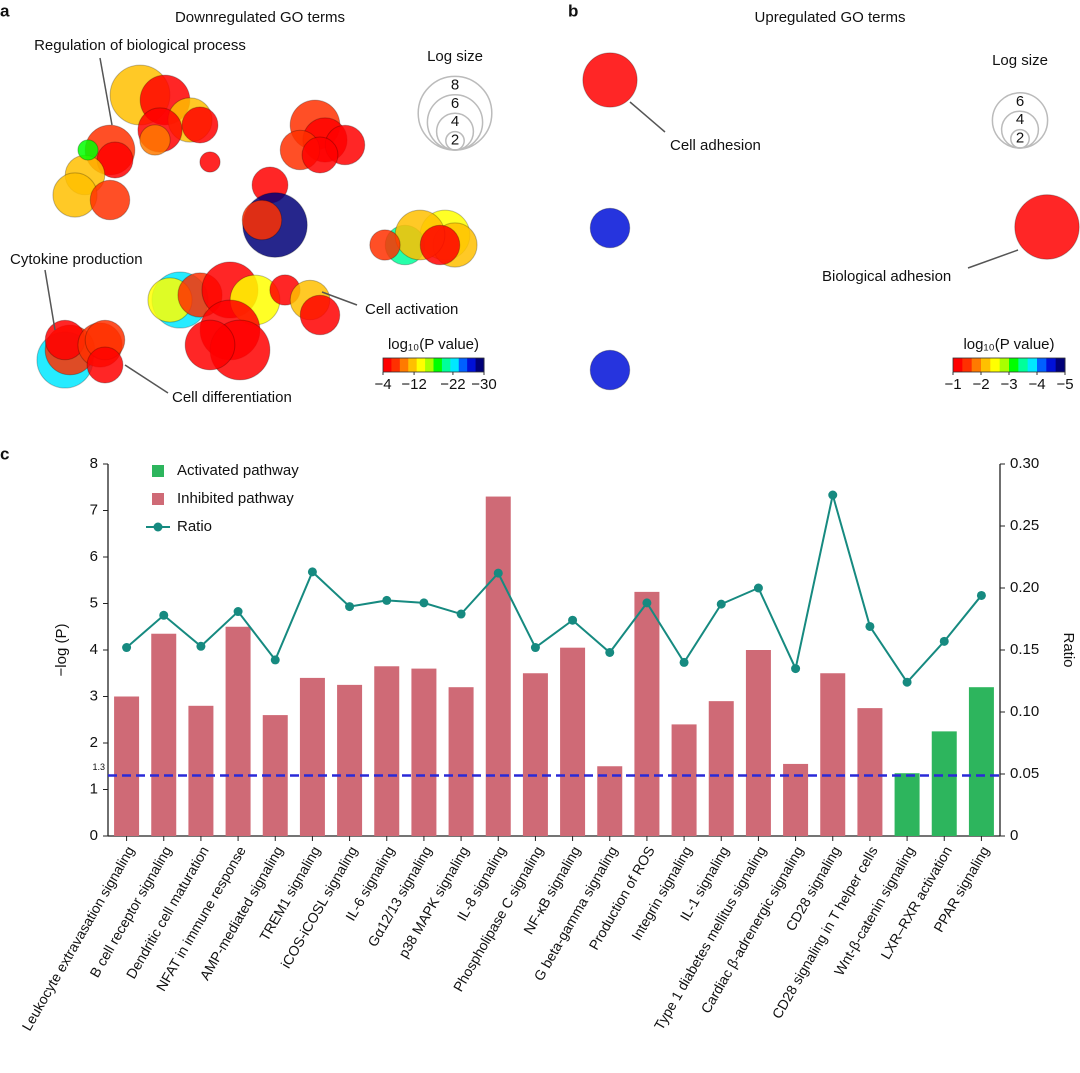  Describe the element at coordinates (235, 498) in the screenshot. I see `legend-label: Inhibited pathway` at that location.